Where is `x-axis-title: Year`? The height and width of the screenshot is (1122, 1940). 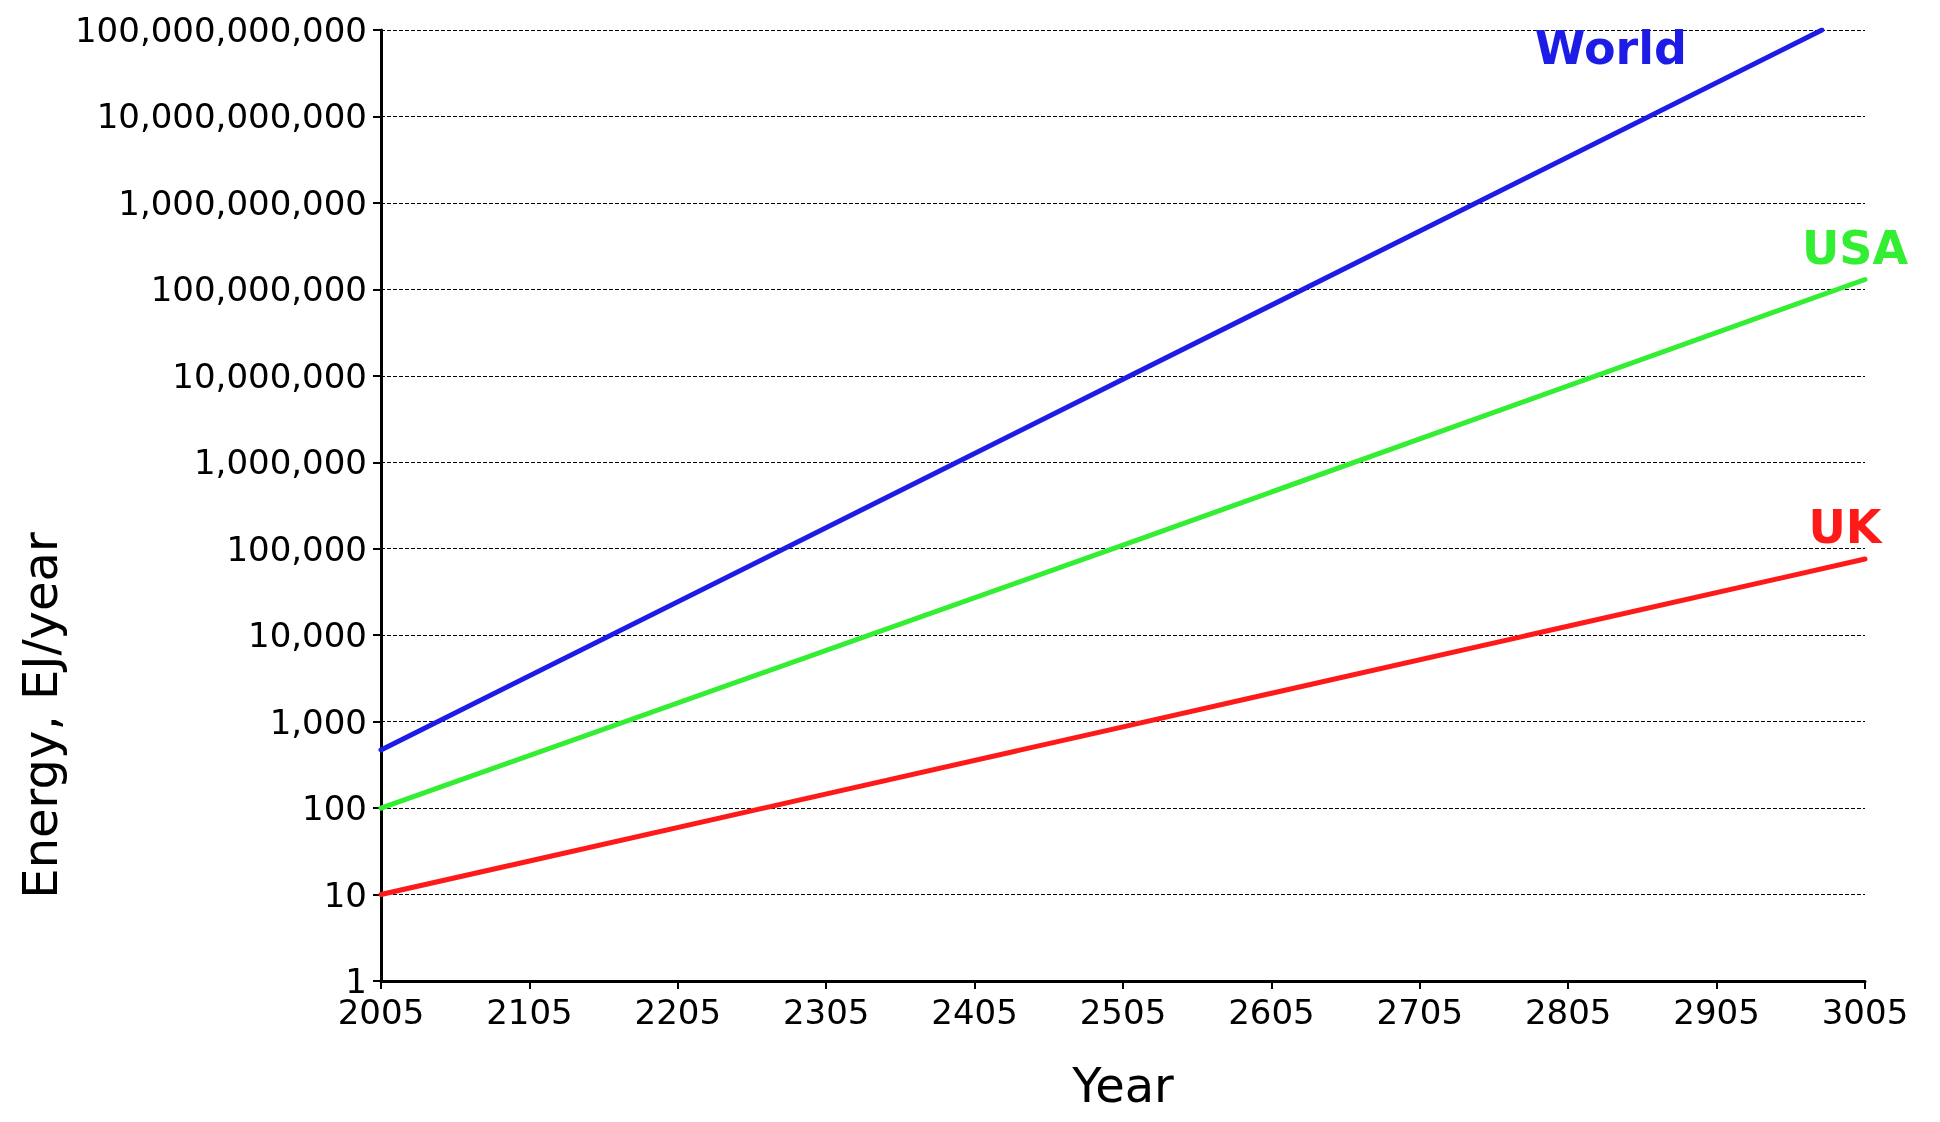 x-axis-title: Year is located at coordinates (1123, 1085).